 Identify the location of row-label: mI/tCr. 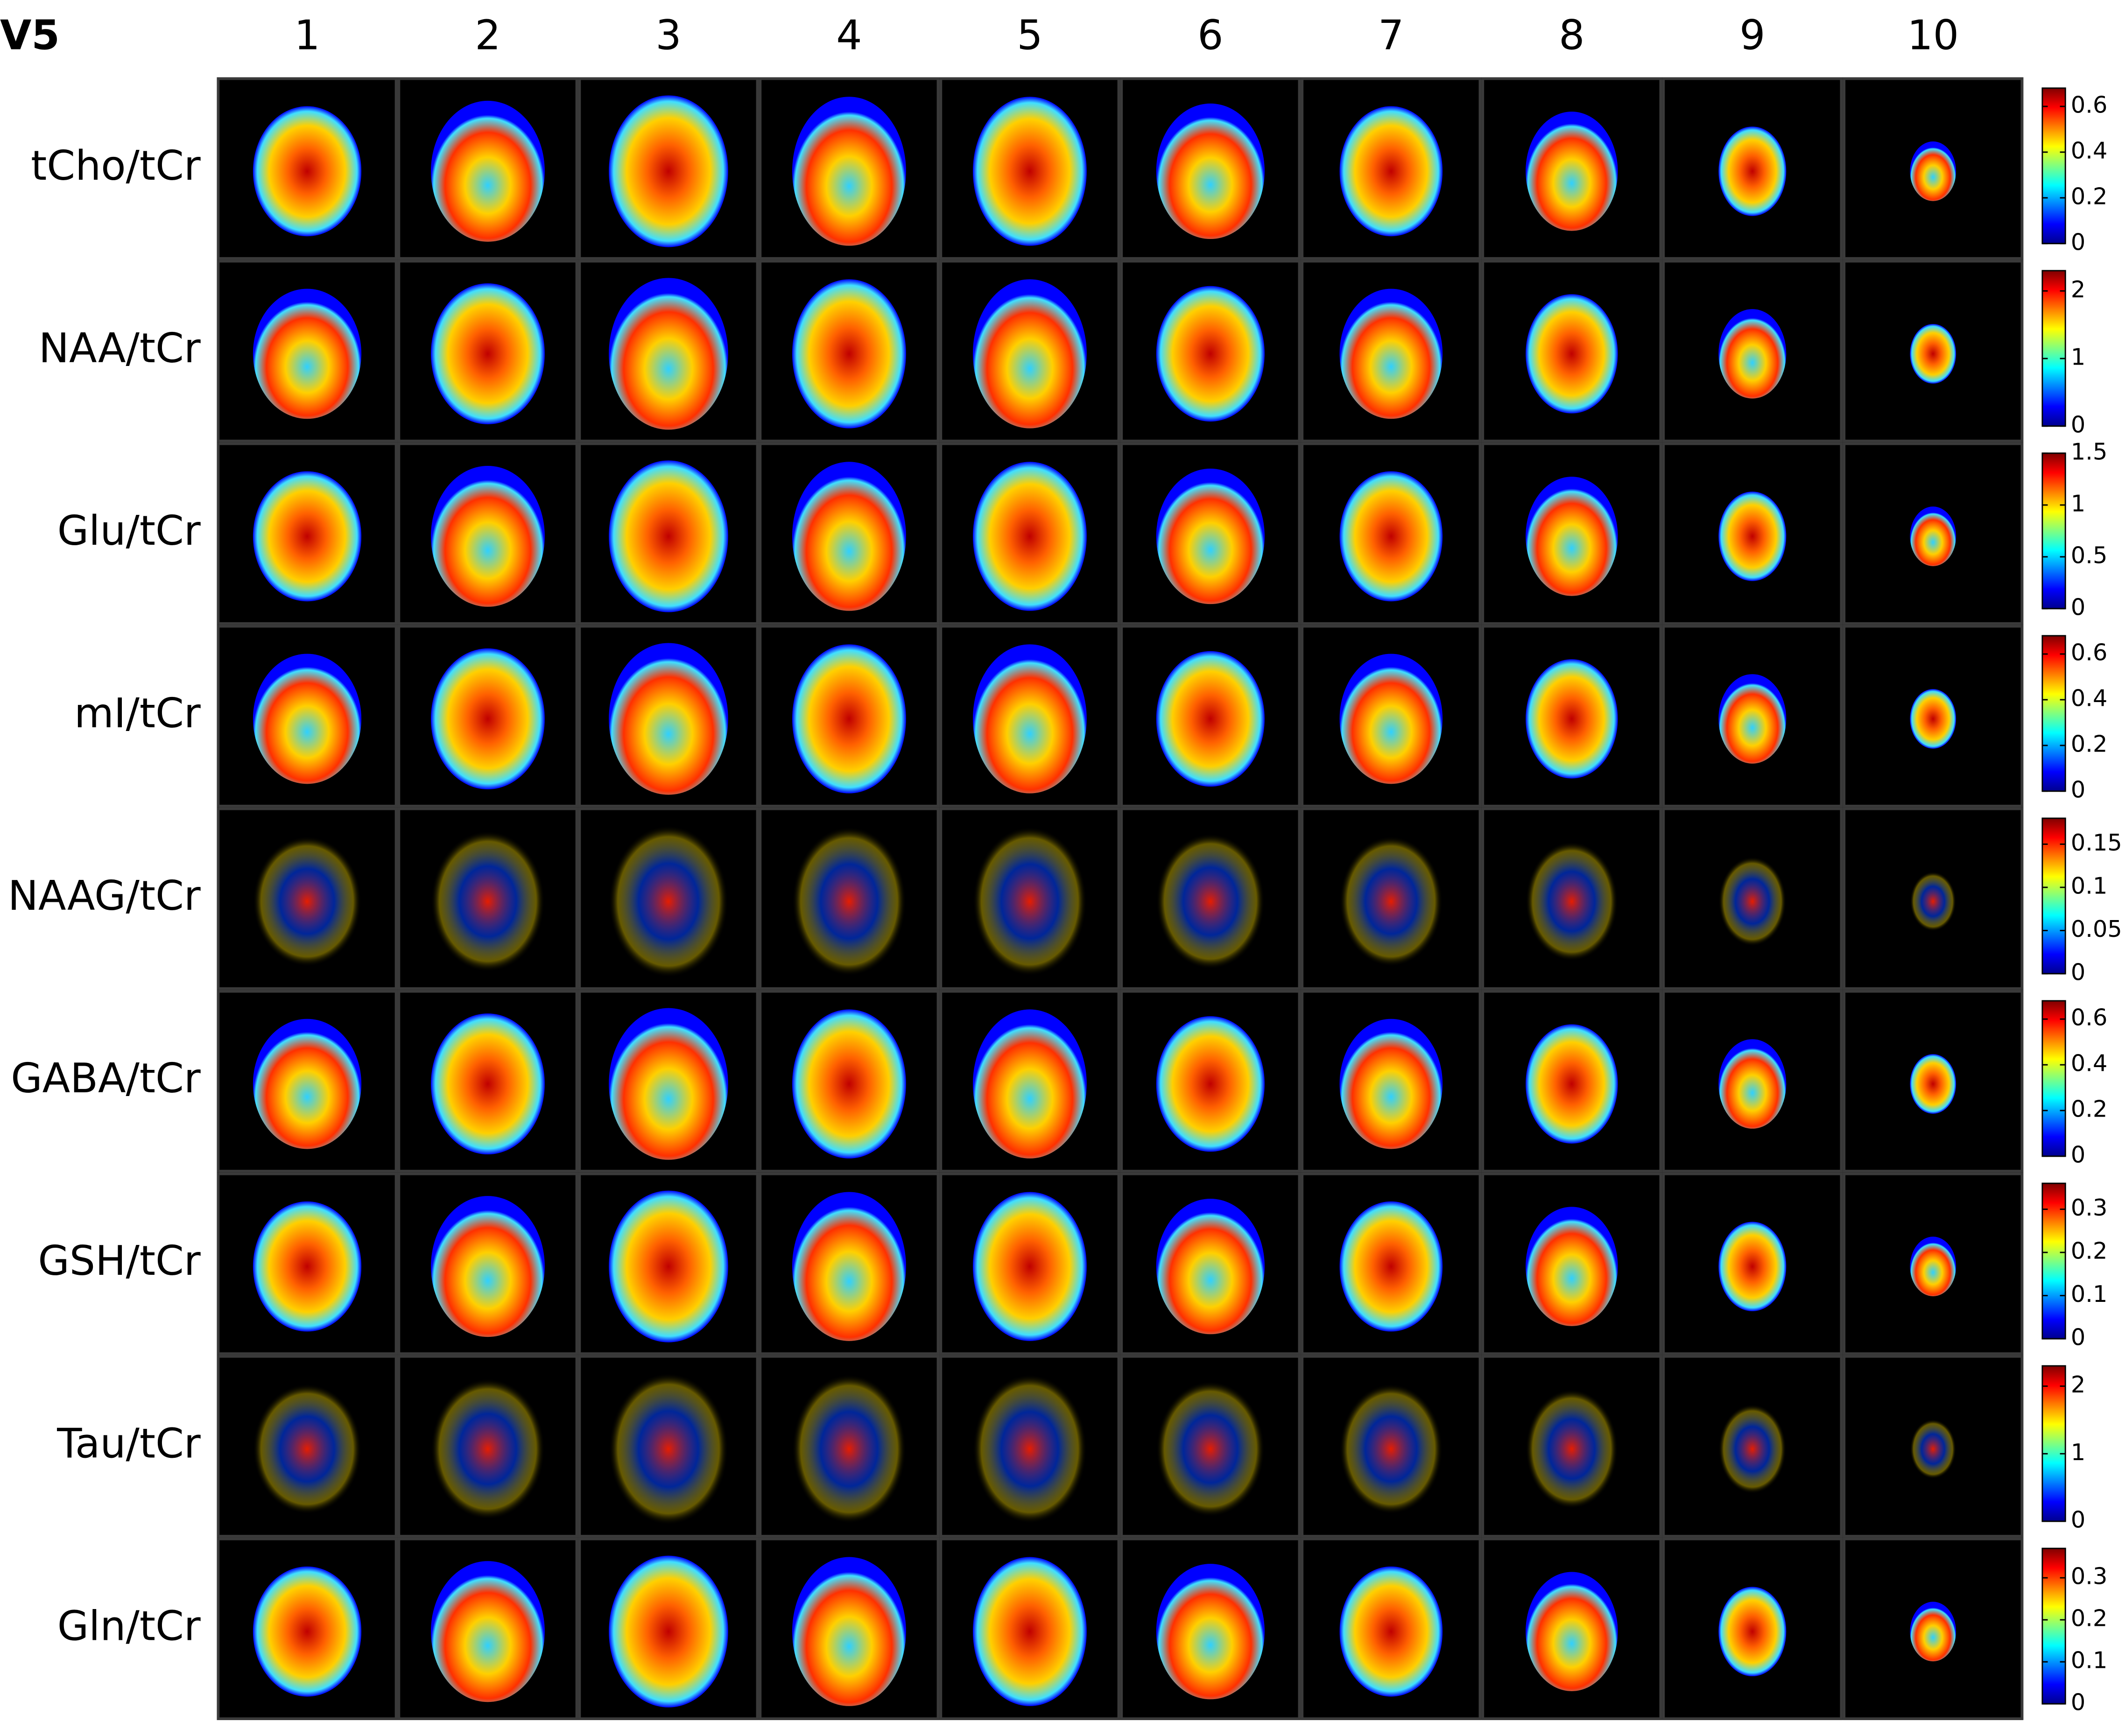
(137, 713).